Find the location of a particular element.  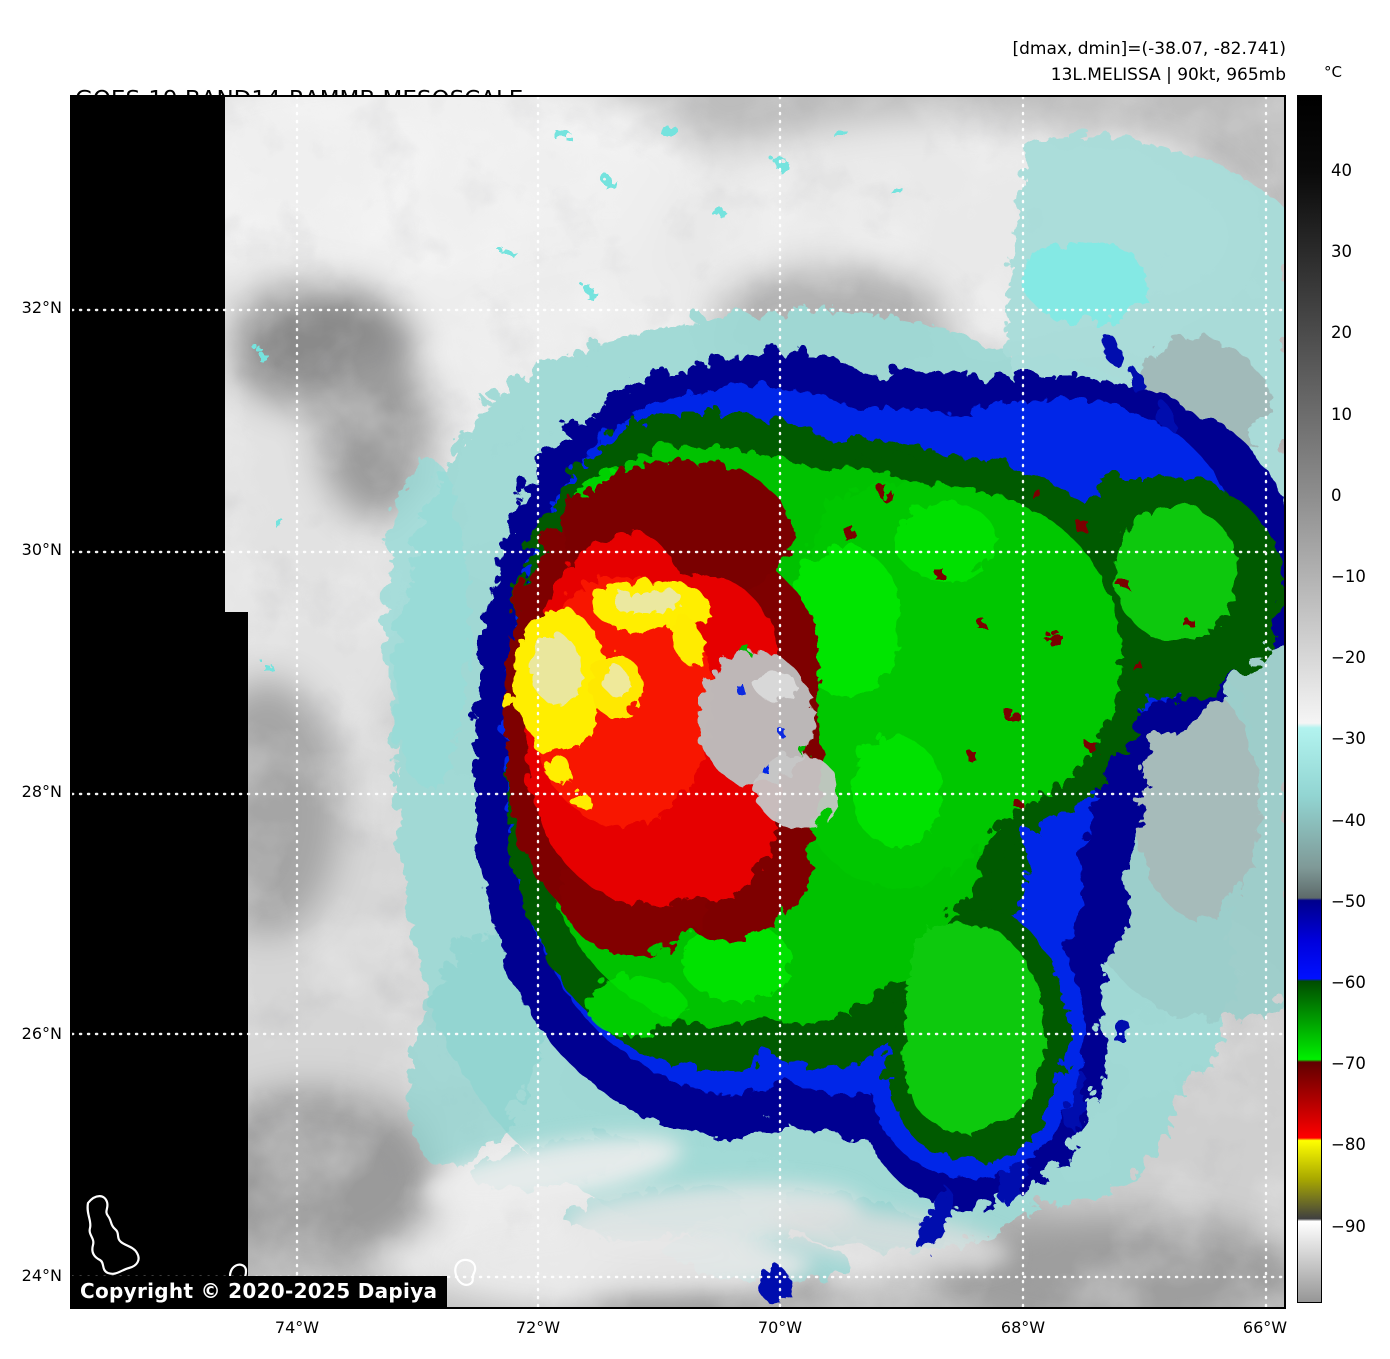

dmax-dmin-readout: [dmax, dmin]=(-38.07, -82.741) is located at coordinates (1149, 49).